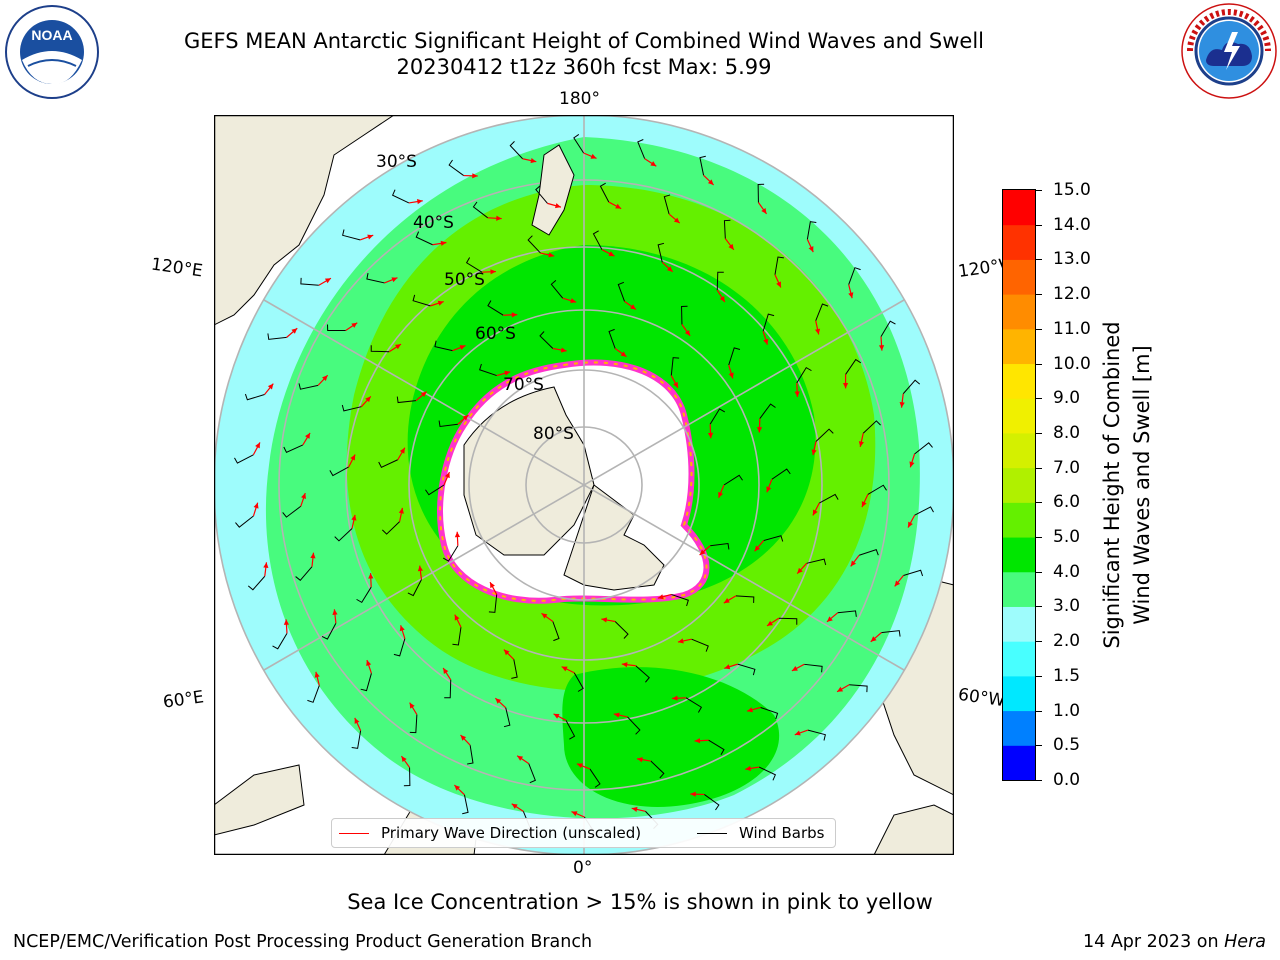 The height and width of the screenshot is (960, 1280). I want to click on lat-label-50s: 50°S, so click(464, 280).